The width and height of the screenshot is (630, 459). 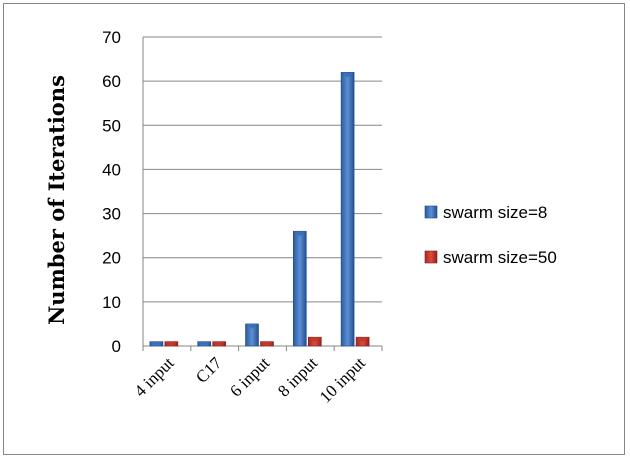 I want to click on y-tick-label: 20, so click(x=111, y=258).